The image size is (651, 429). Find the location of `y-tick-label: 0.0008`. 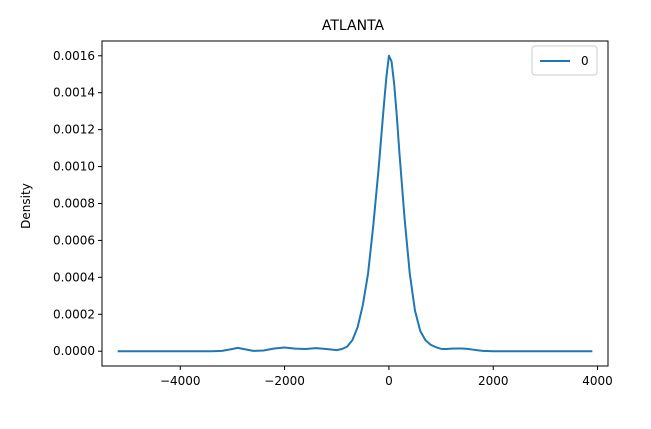

y-tick-label: 0.0008 is located at coordinates (74, 204).